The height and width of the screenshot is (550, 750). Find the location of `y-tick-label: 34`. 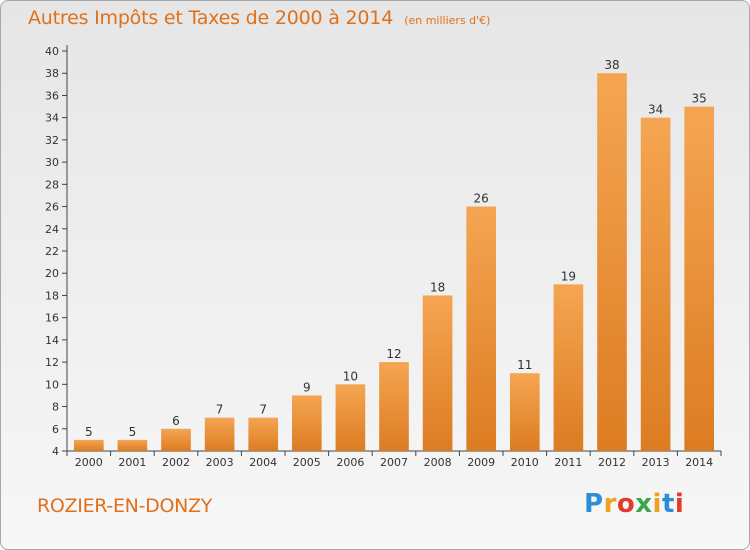

y-tick-label: 34 is located at coordinates (52, 118).